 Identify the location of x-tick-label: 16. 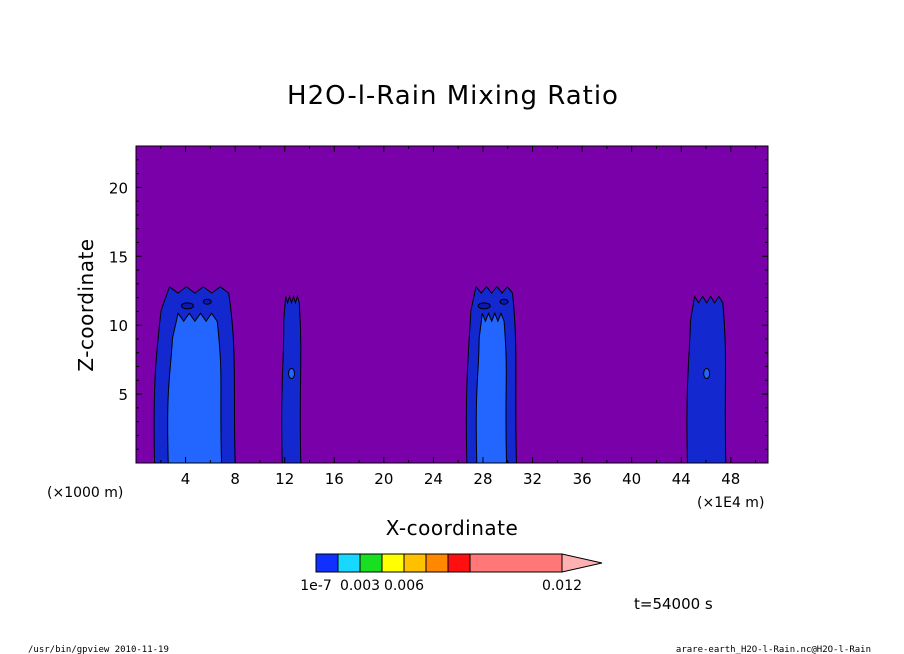
(334, 479).